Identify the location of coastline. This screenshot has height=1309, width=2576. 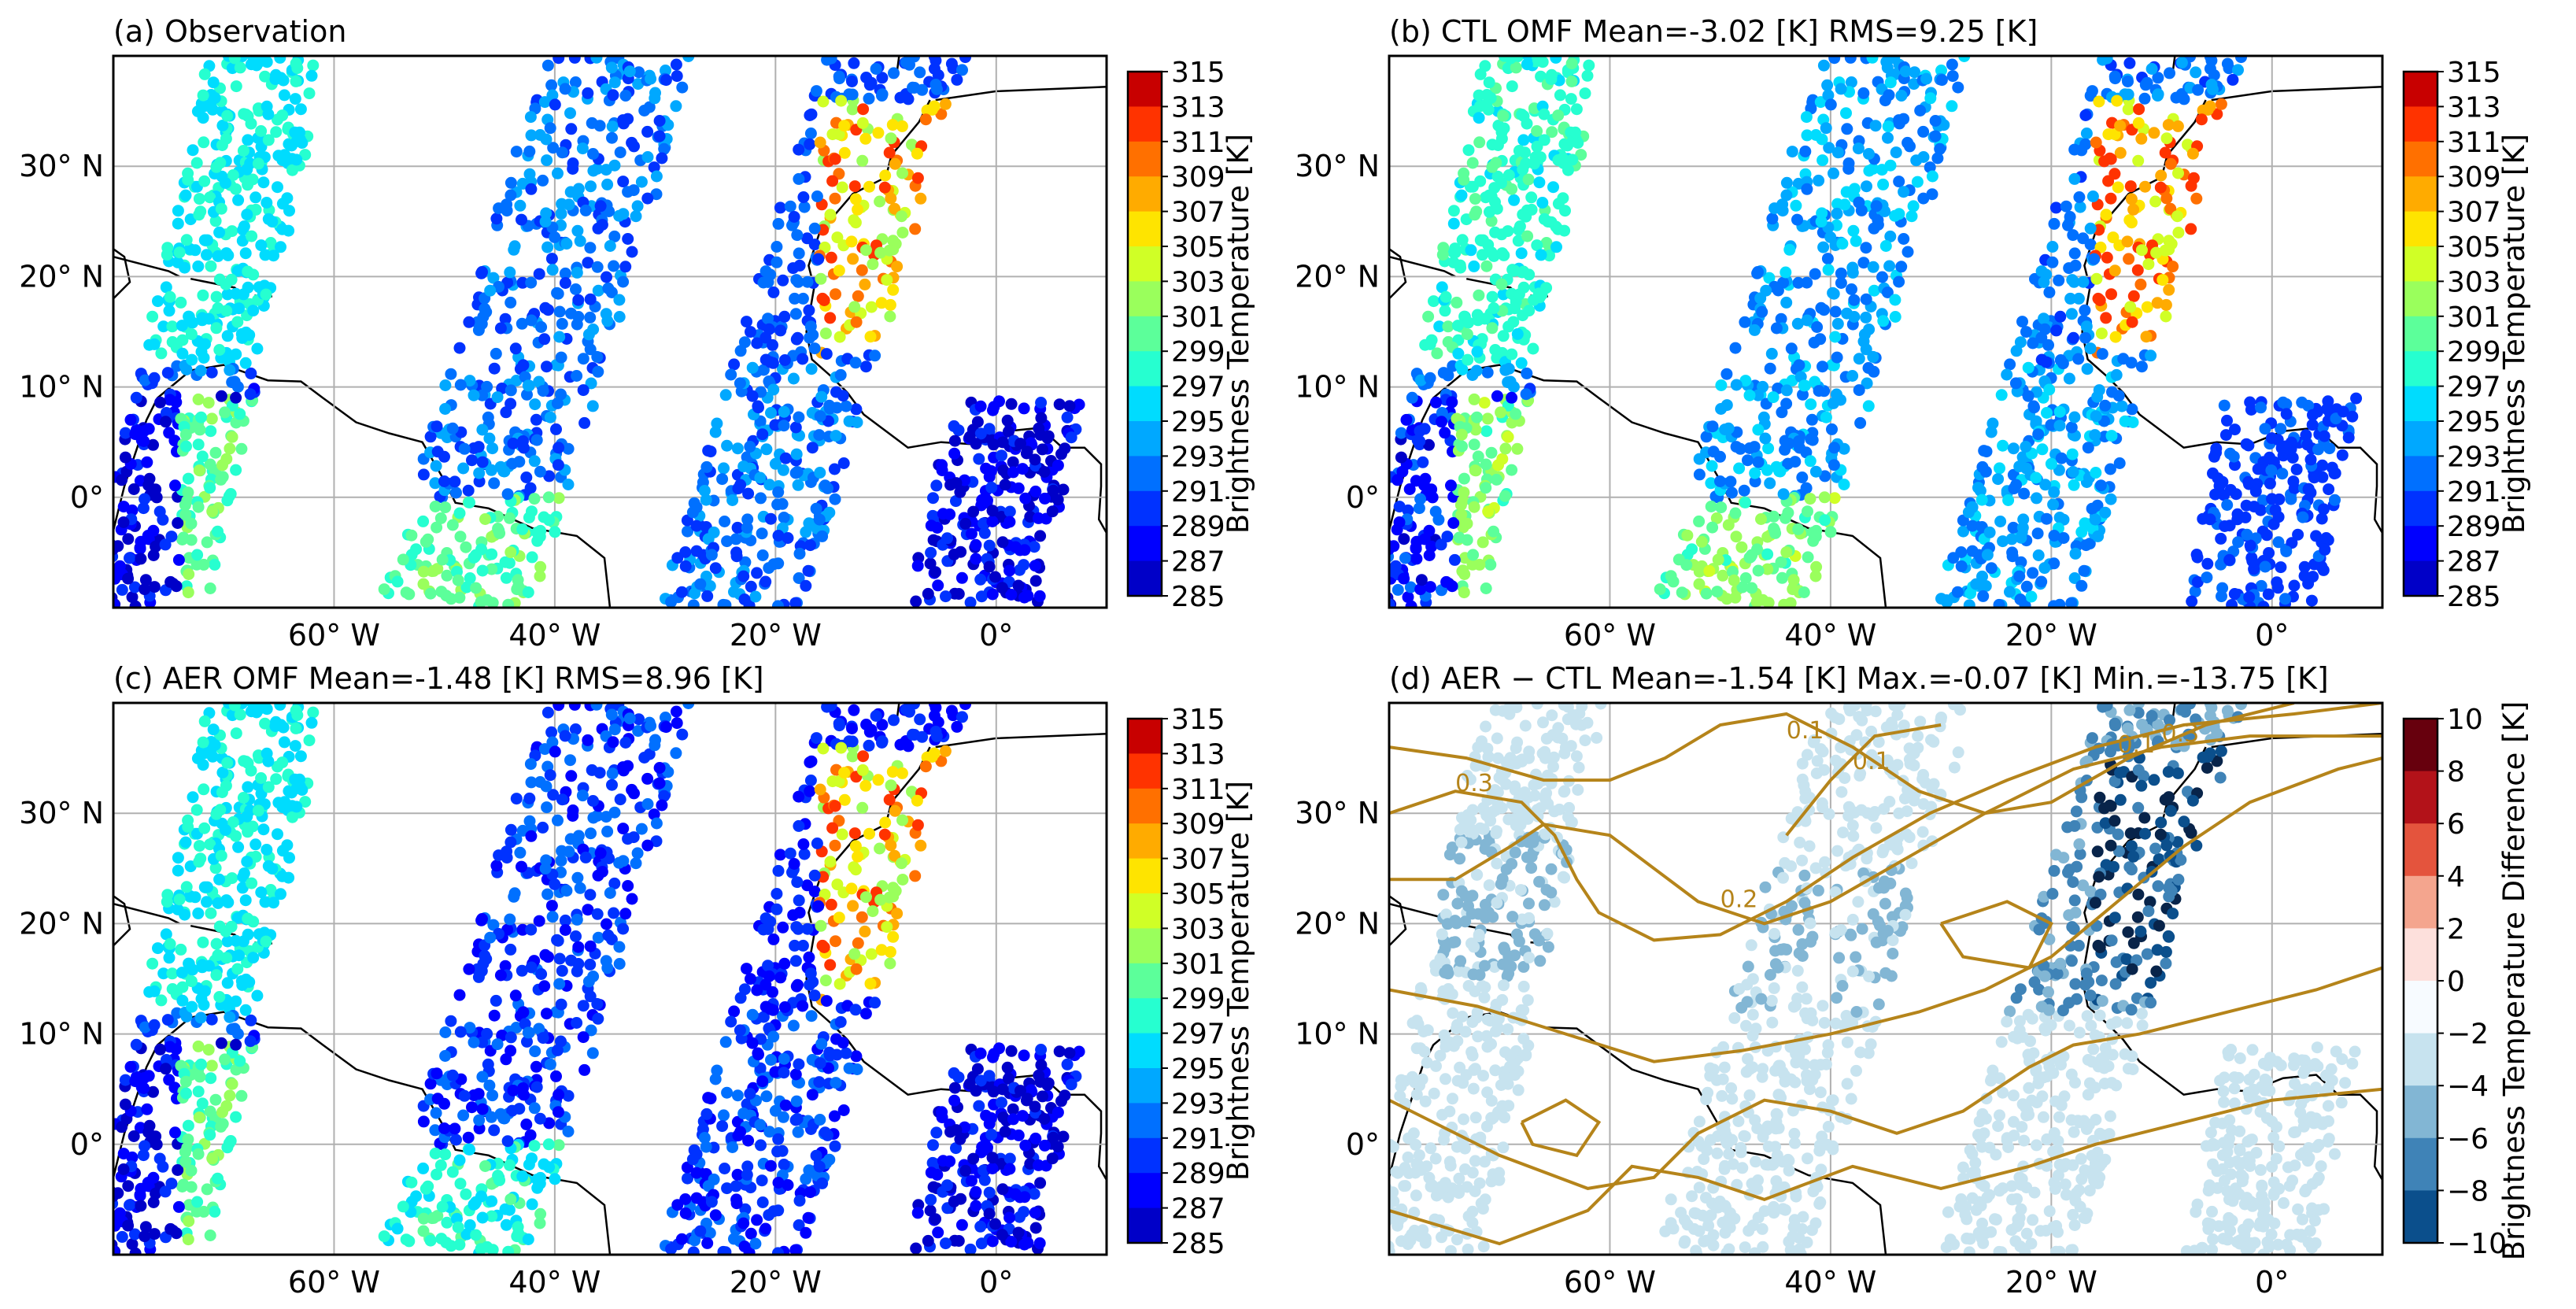
(956, 317).